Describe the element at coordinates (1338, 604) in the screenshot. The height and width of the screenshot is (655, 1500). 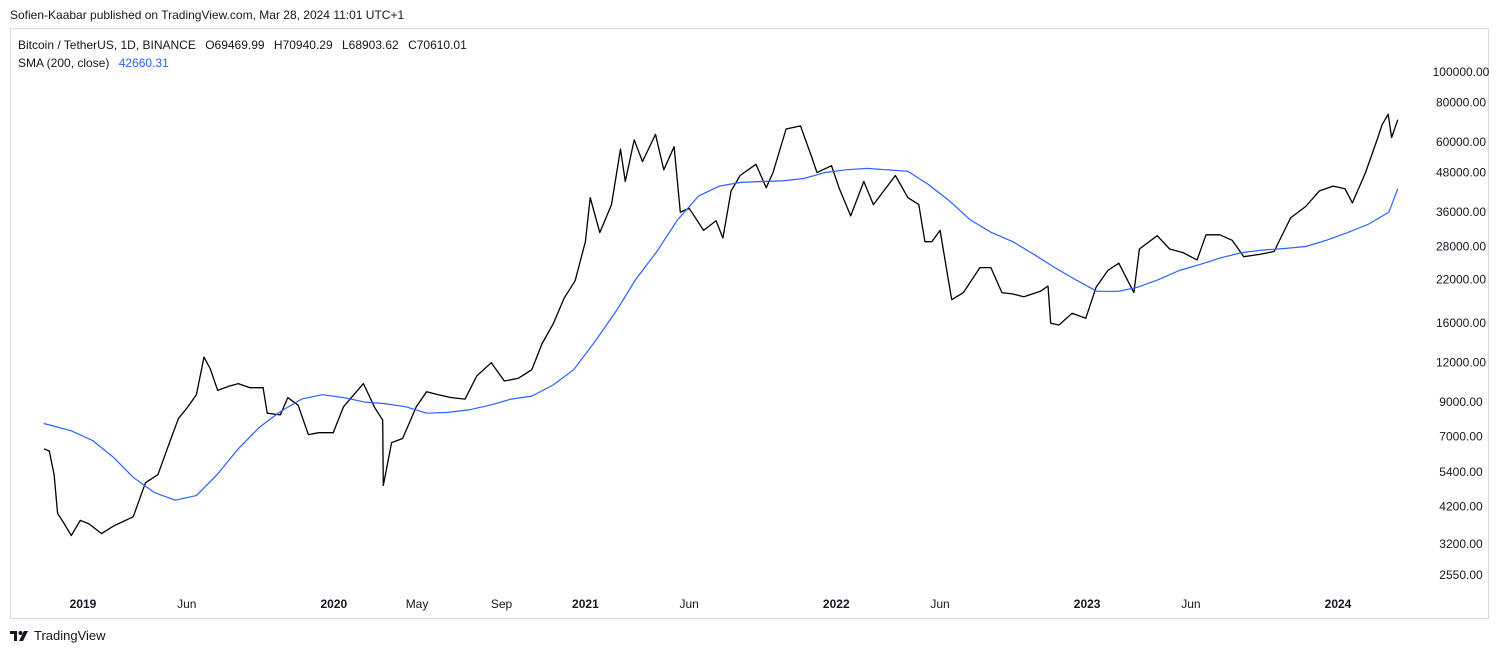
I see `x-tick-label: 2024` at that location.